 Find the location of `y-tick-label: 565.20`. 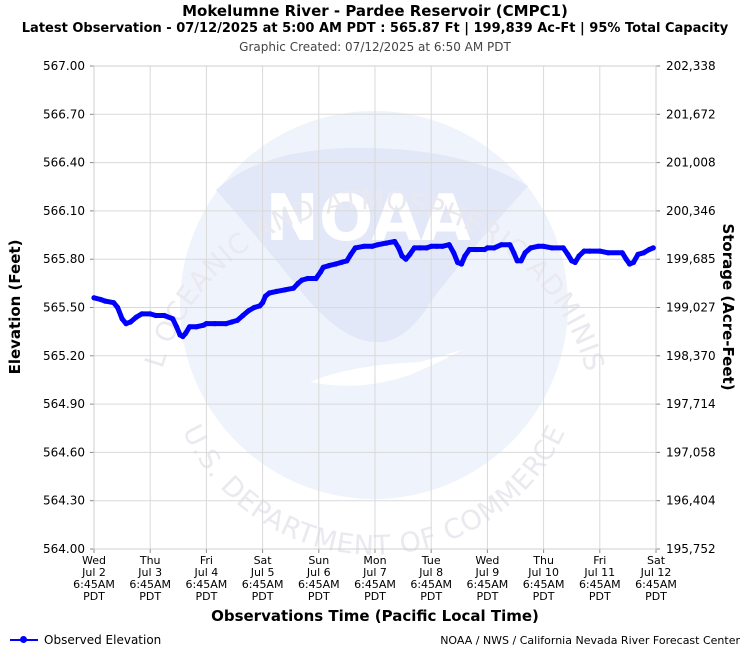

y-tick-label: 565.20 is located at coordinates (64, 356).